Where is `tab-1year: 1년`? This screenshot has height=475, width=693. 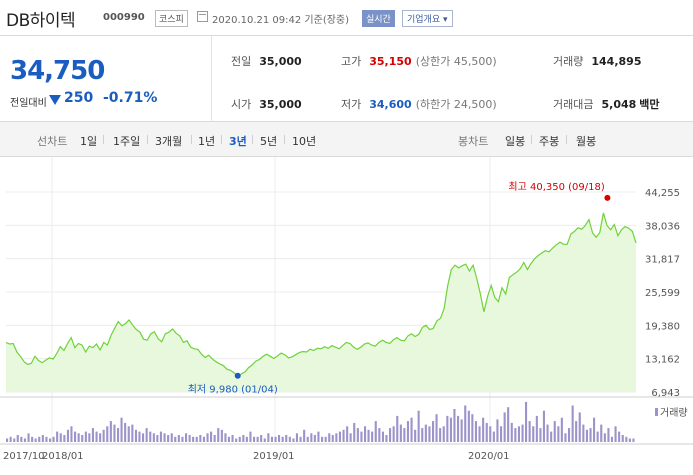
tab-1year: 1년 is located at coordinates (207, 141).